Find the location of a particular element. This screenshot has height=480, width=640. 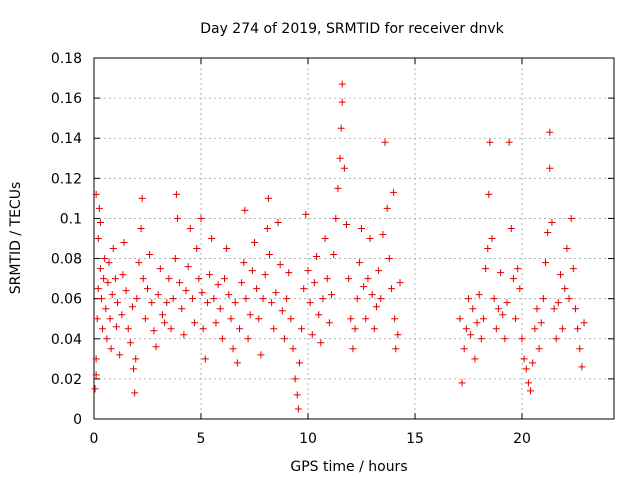

y-tick-label: 0.04 is located at coordinates (66, 340).